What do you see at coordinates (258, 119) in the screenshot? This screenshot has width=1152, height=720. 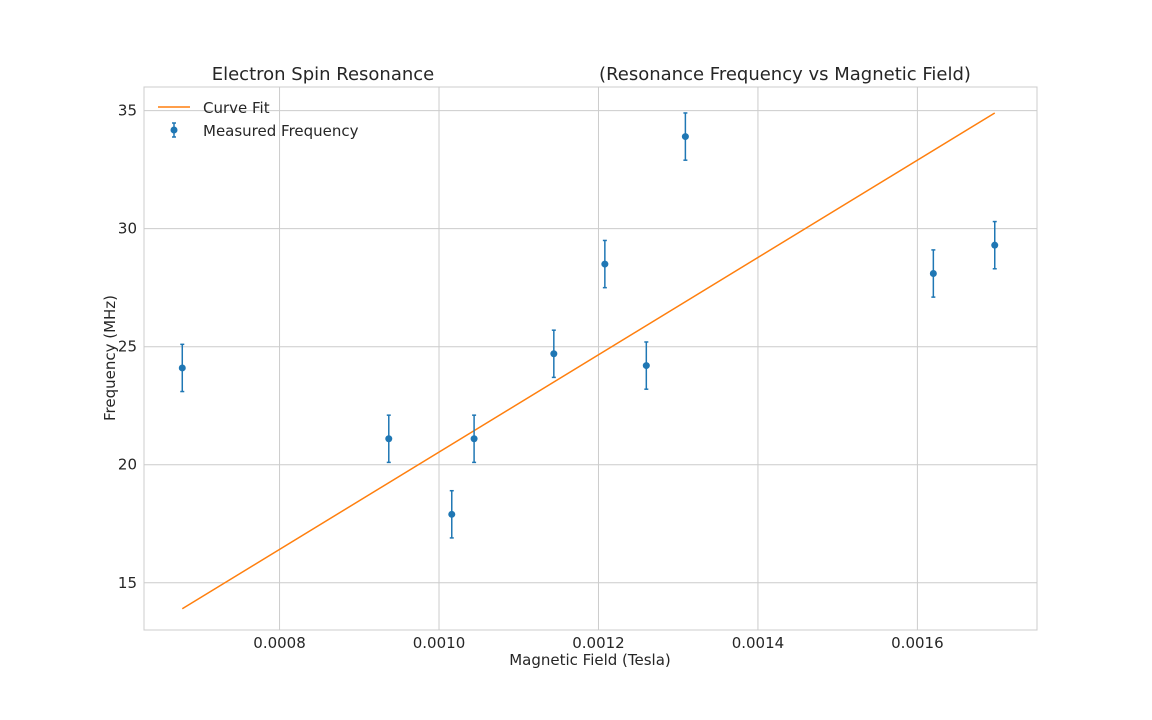 I see `legend: Curve Fit Measured Frequency` at bounding box center [258, 119].